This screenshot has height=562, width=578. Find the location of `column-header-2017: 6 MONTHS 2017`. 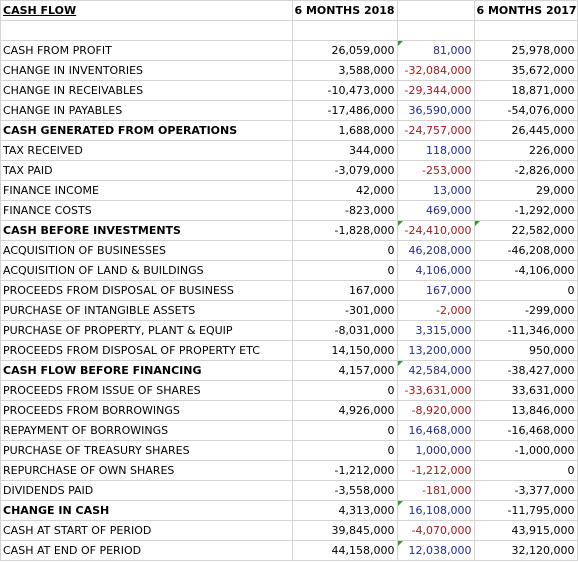

column-header-2017: 6 MONTHS 2017 is located at coordinates (526, 11).